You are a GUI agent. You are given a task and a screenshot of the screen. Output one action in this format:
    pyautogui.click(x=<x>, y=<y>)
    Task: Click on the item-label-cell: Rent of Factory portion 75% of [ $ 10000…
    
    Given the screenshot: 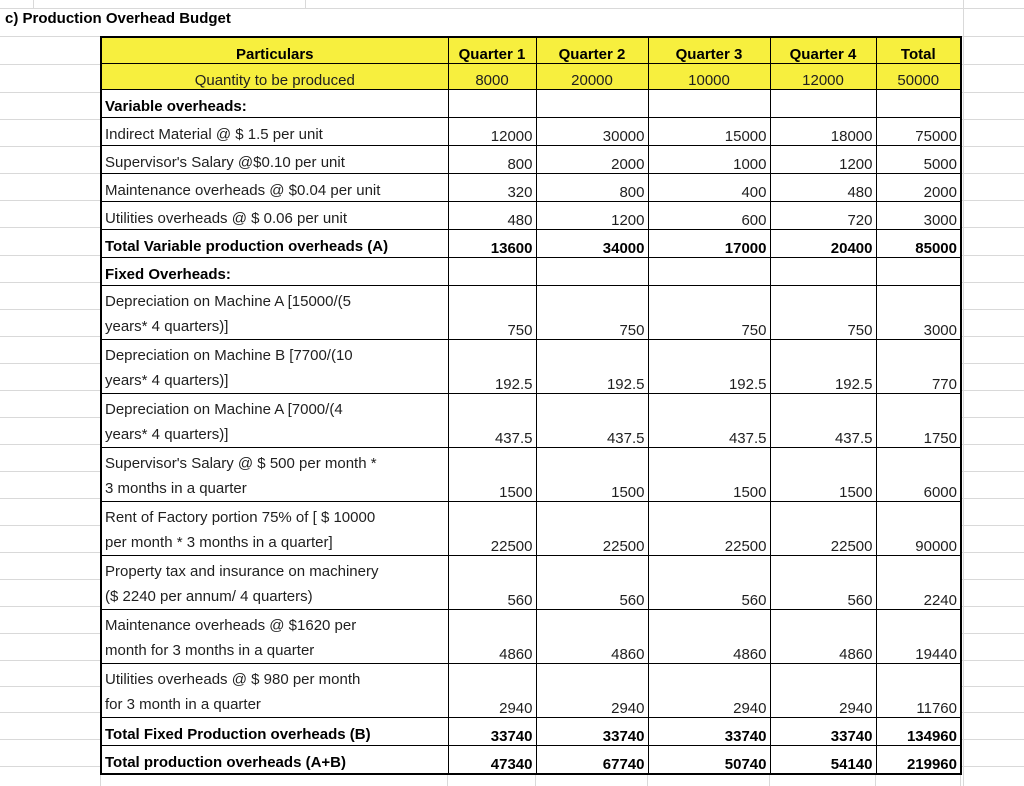 What is the action you would take?
    pyautogui.click(x=274, y=528)
    